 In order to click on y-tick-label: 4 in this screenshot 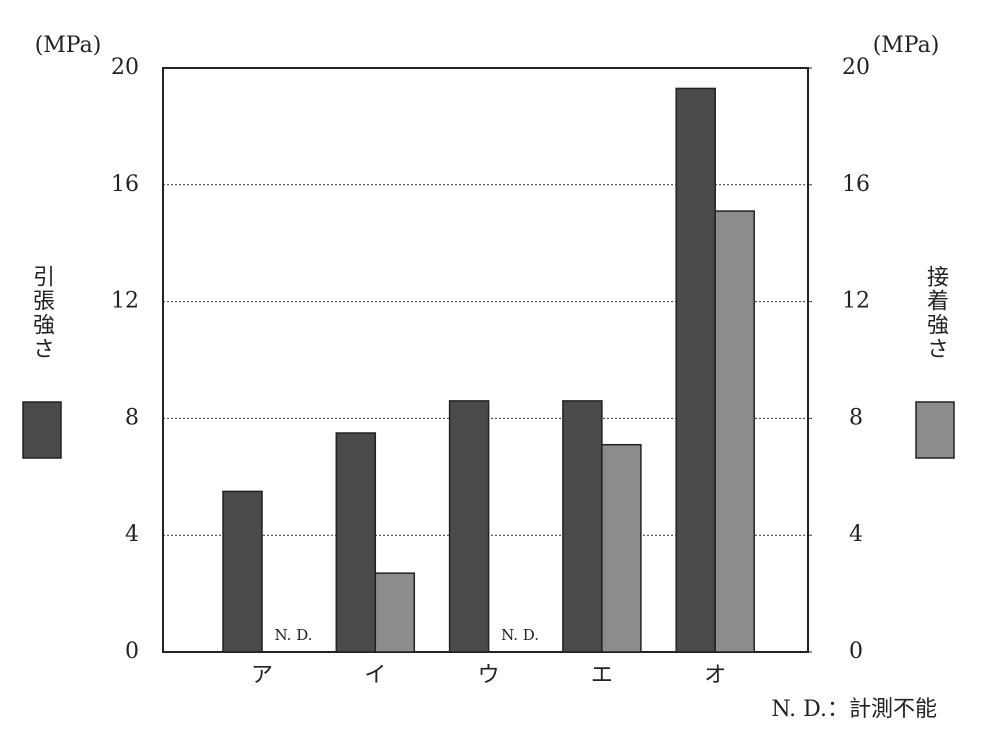, I will do `click(132, 534)`.